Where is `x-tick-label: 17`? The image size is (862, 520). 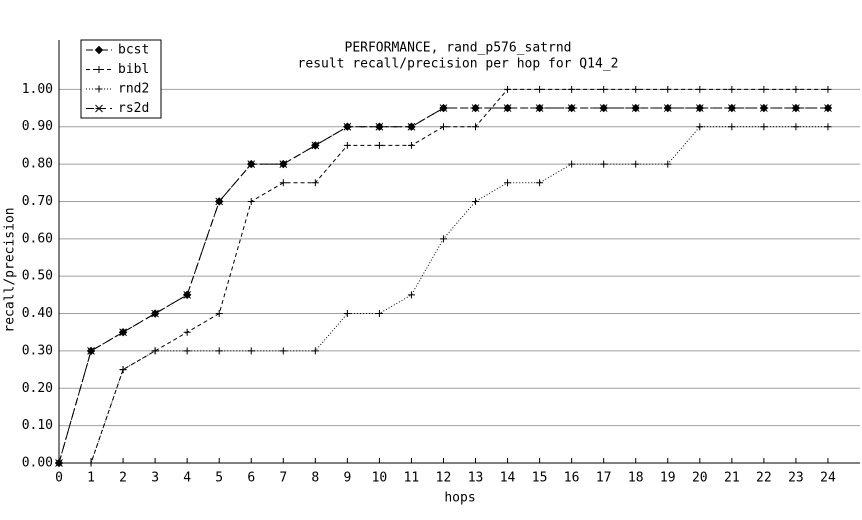 x-tick-label: 17 is located at coordinates (604, 478).